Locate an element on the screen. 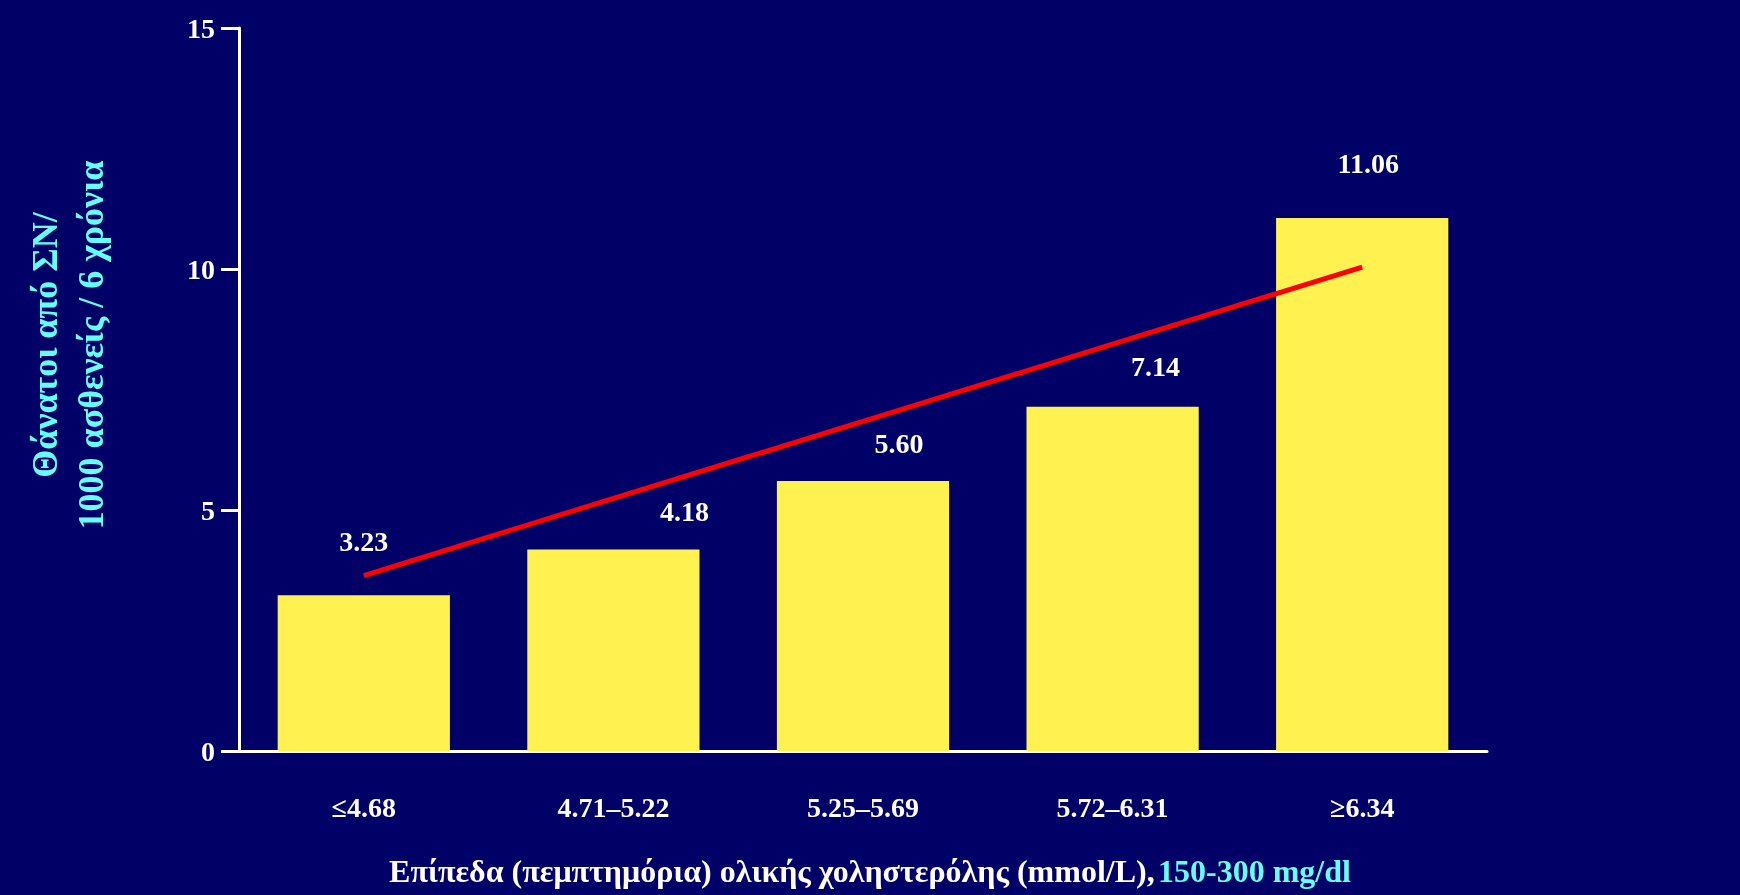 The width and height of the screenshot is (1740, 895). data-label: 3.23 is located at coordinates (364, 541).